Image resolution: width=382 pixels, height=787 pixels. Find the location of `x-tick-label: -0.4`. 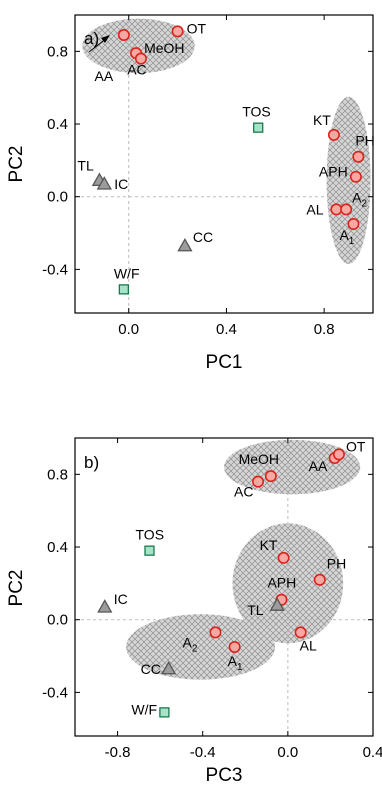

x-tick-label: -0.4 is located at coordinates (203, 752).